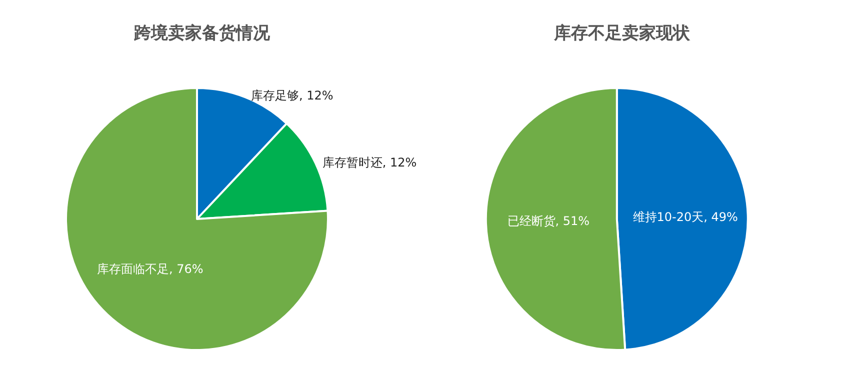  I want to click on slice-label: 库存暂时还, 12%, so click(369, 162).